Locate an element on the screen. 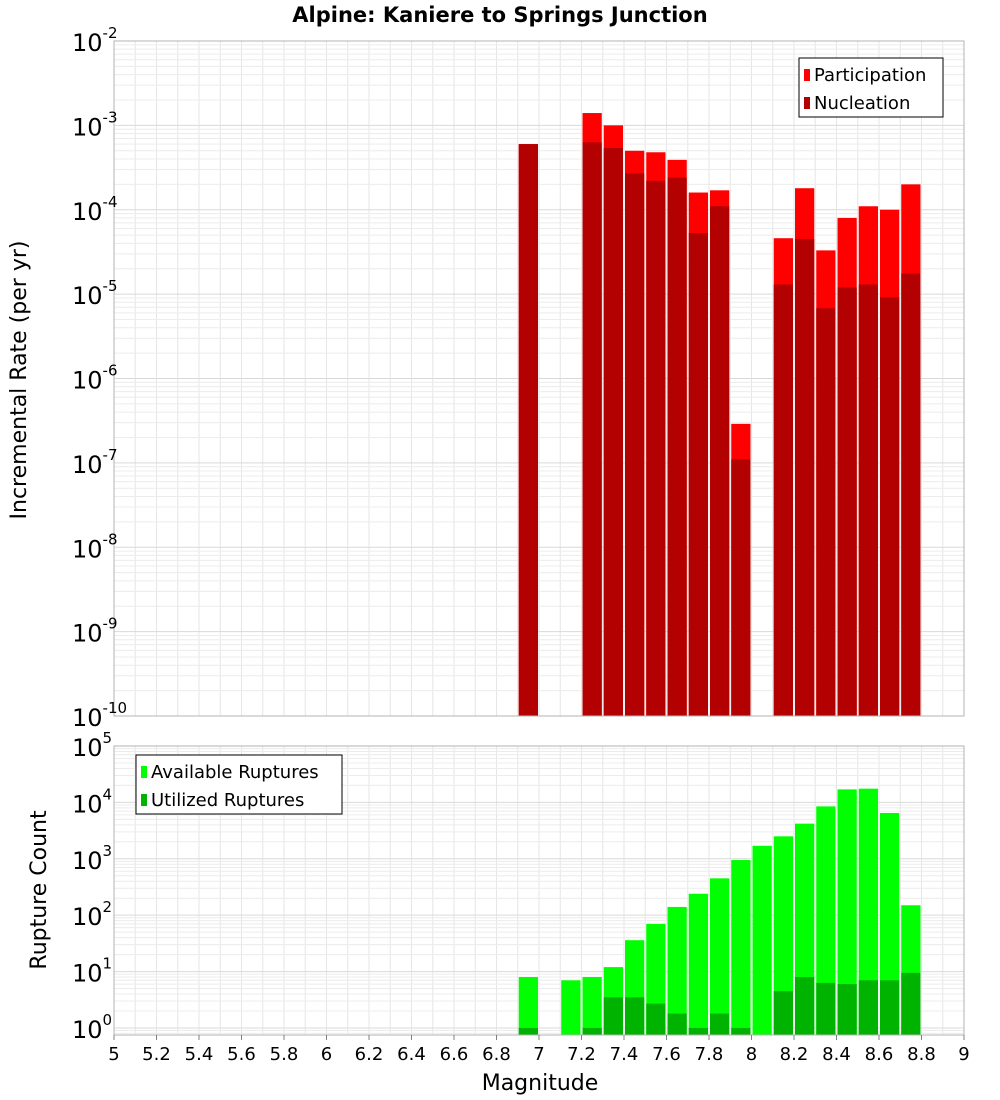 The height and width of the screenshot is (1100, 1000). legend: Available Ruptures Utilized Ruptures is located at coordinates (239, 784).